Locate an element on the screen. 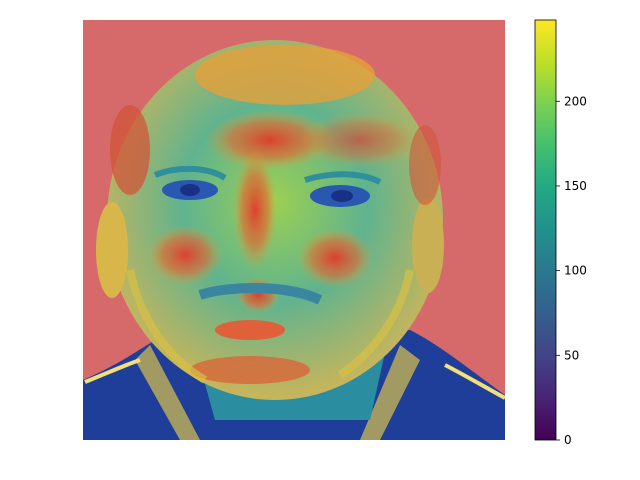 The width and height of the screenshot is (640, 480). colorbar-tick-label: 200 is located at coordinates (575, 101).